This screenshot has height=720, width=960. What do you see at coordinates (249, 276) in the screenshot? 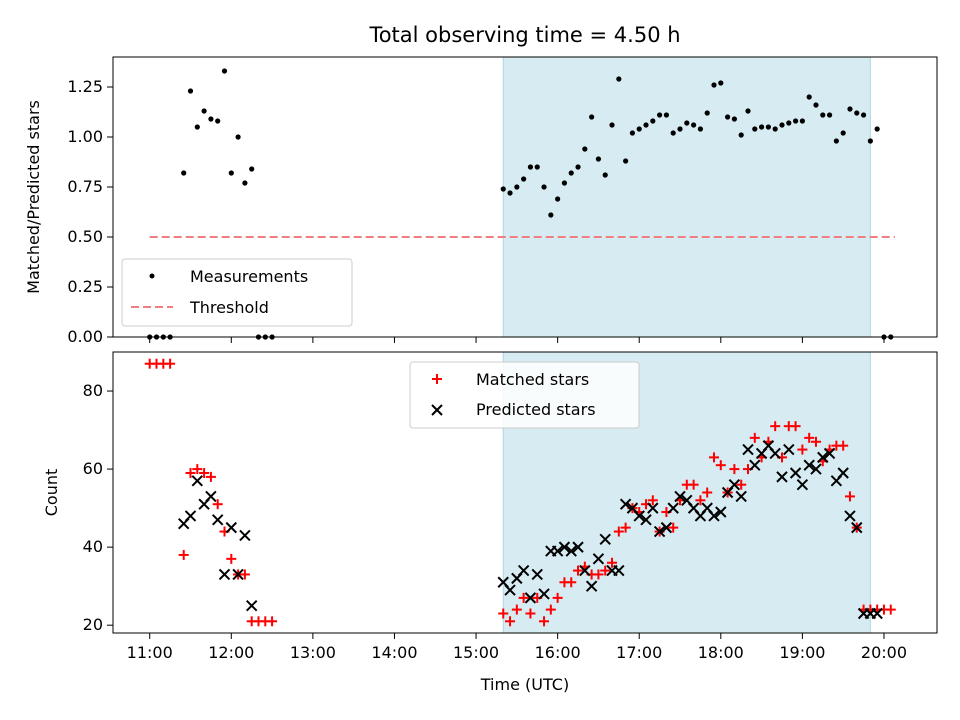
I see `legend-measurements-label: Measurements` at bounding box center [249, 276].